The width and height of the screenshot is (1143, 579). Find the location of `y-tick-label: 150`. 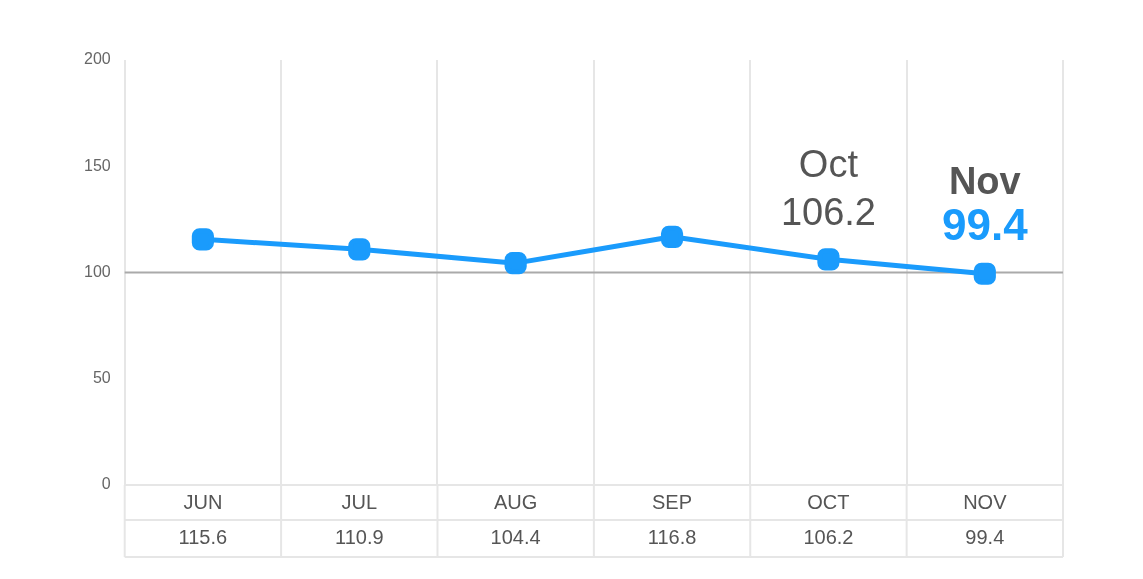

y-tick-label: 150 is located at coordinates (97, 165).